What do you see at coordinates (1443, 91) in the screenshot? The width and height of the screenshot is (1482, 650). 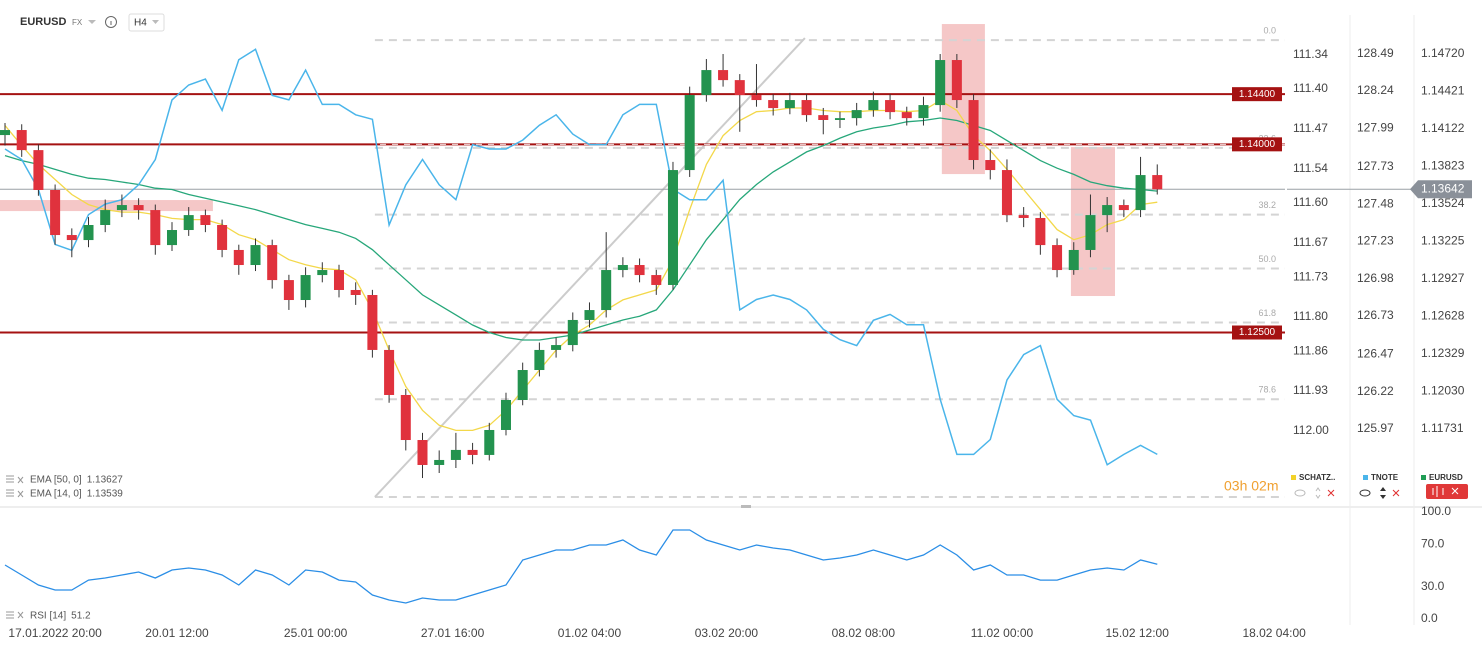 I see `y-tick-label: 1.14421` at bounding box center [1443, 91].